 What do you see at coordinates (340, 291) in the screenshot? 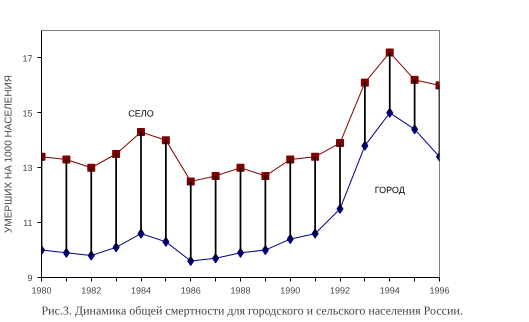
I see `x-tick-label: 1992` at bounding box center [340, 291].